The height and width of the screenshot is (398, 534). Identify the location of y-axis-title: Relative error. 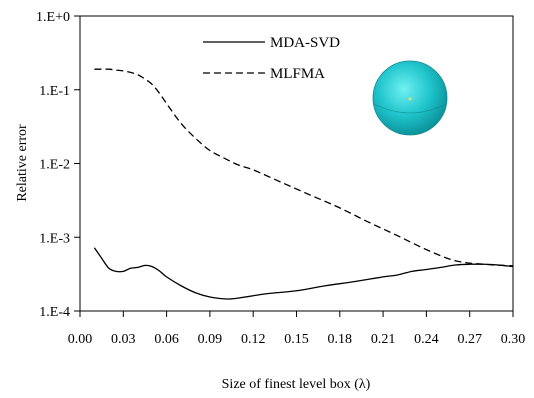
(22, 163).